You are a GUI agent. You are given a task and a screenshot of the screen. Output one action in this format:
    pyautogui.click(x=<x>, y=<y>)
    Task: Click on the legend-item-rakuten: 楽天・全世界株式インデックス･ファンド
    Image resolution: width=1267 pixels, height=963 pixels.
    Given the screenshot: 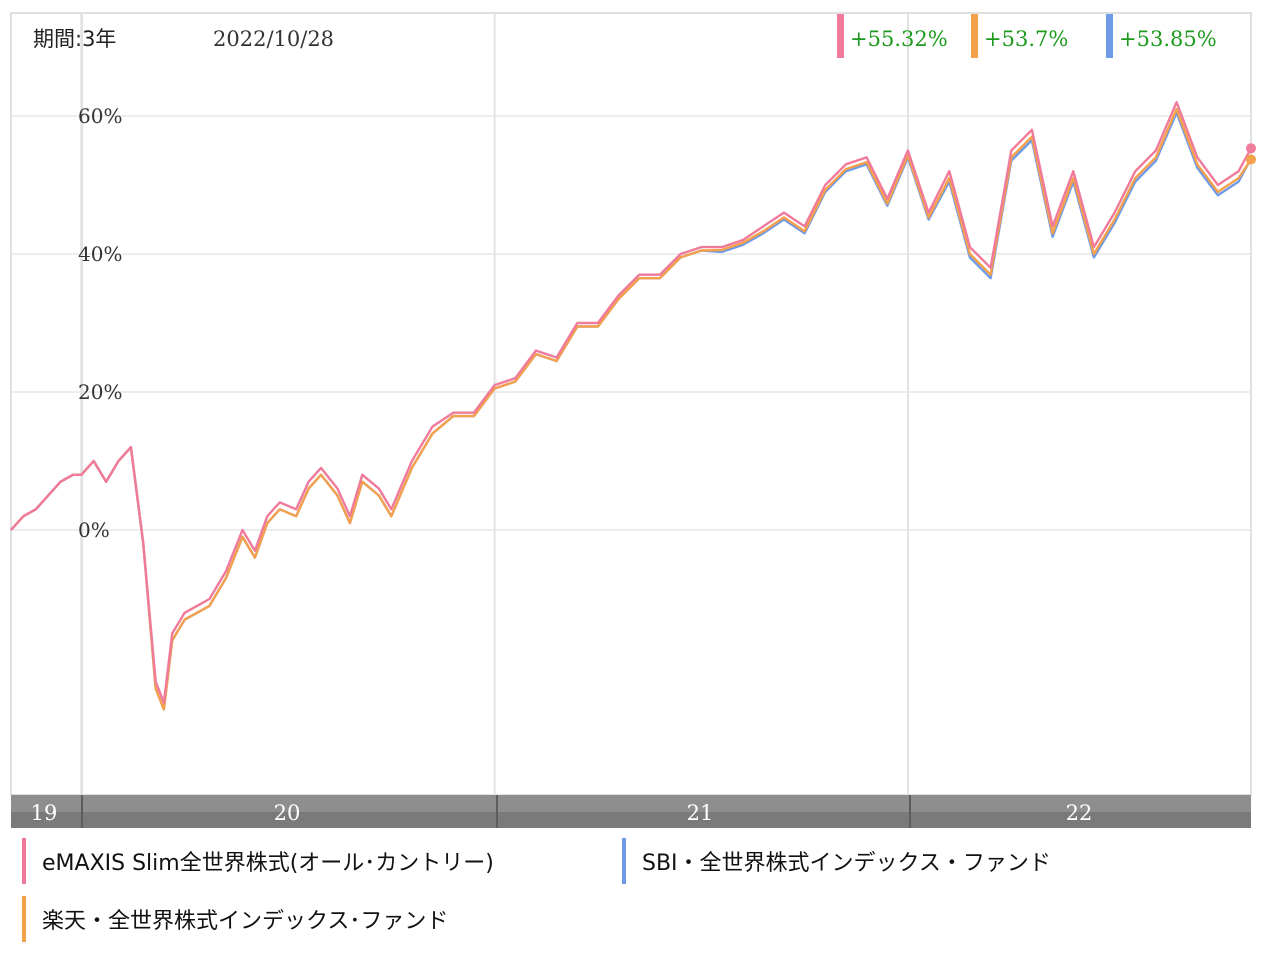 What is the action you would take?
    pyautogui.click(x=235, y=919)
    